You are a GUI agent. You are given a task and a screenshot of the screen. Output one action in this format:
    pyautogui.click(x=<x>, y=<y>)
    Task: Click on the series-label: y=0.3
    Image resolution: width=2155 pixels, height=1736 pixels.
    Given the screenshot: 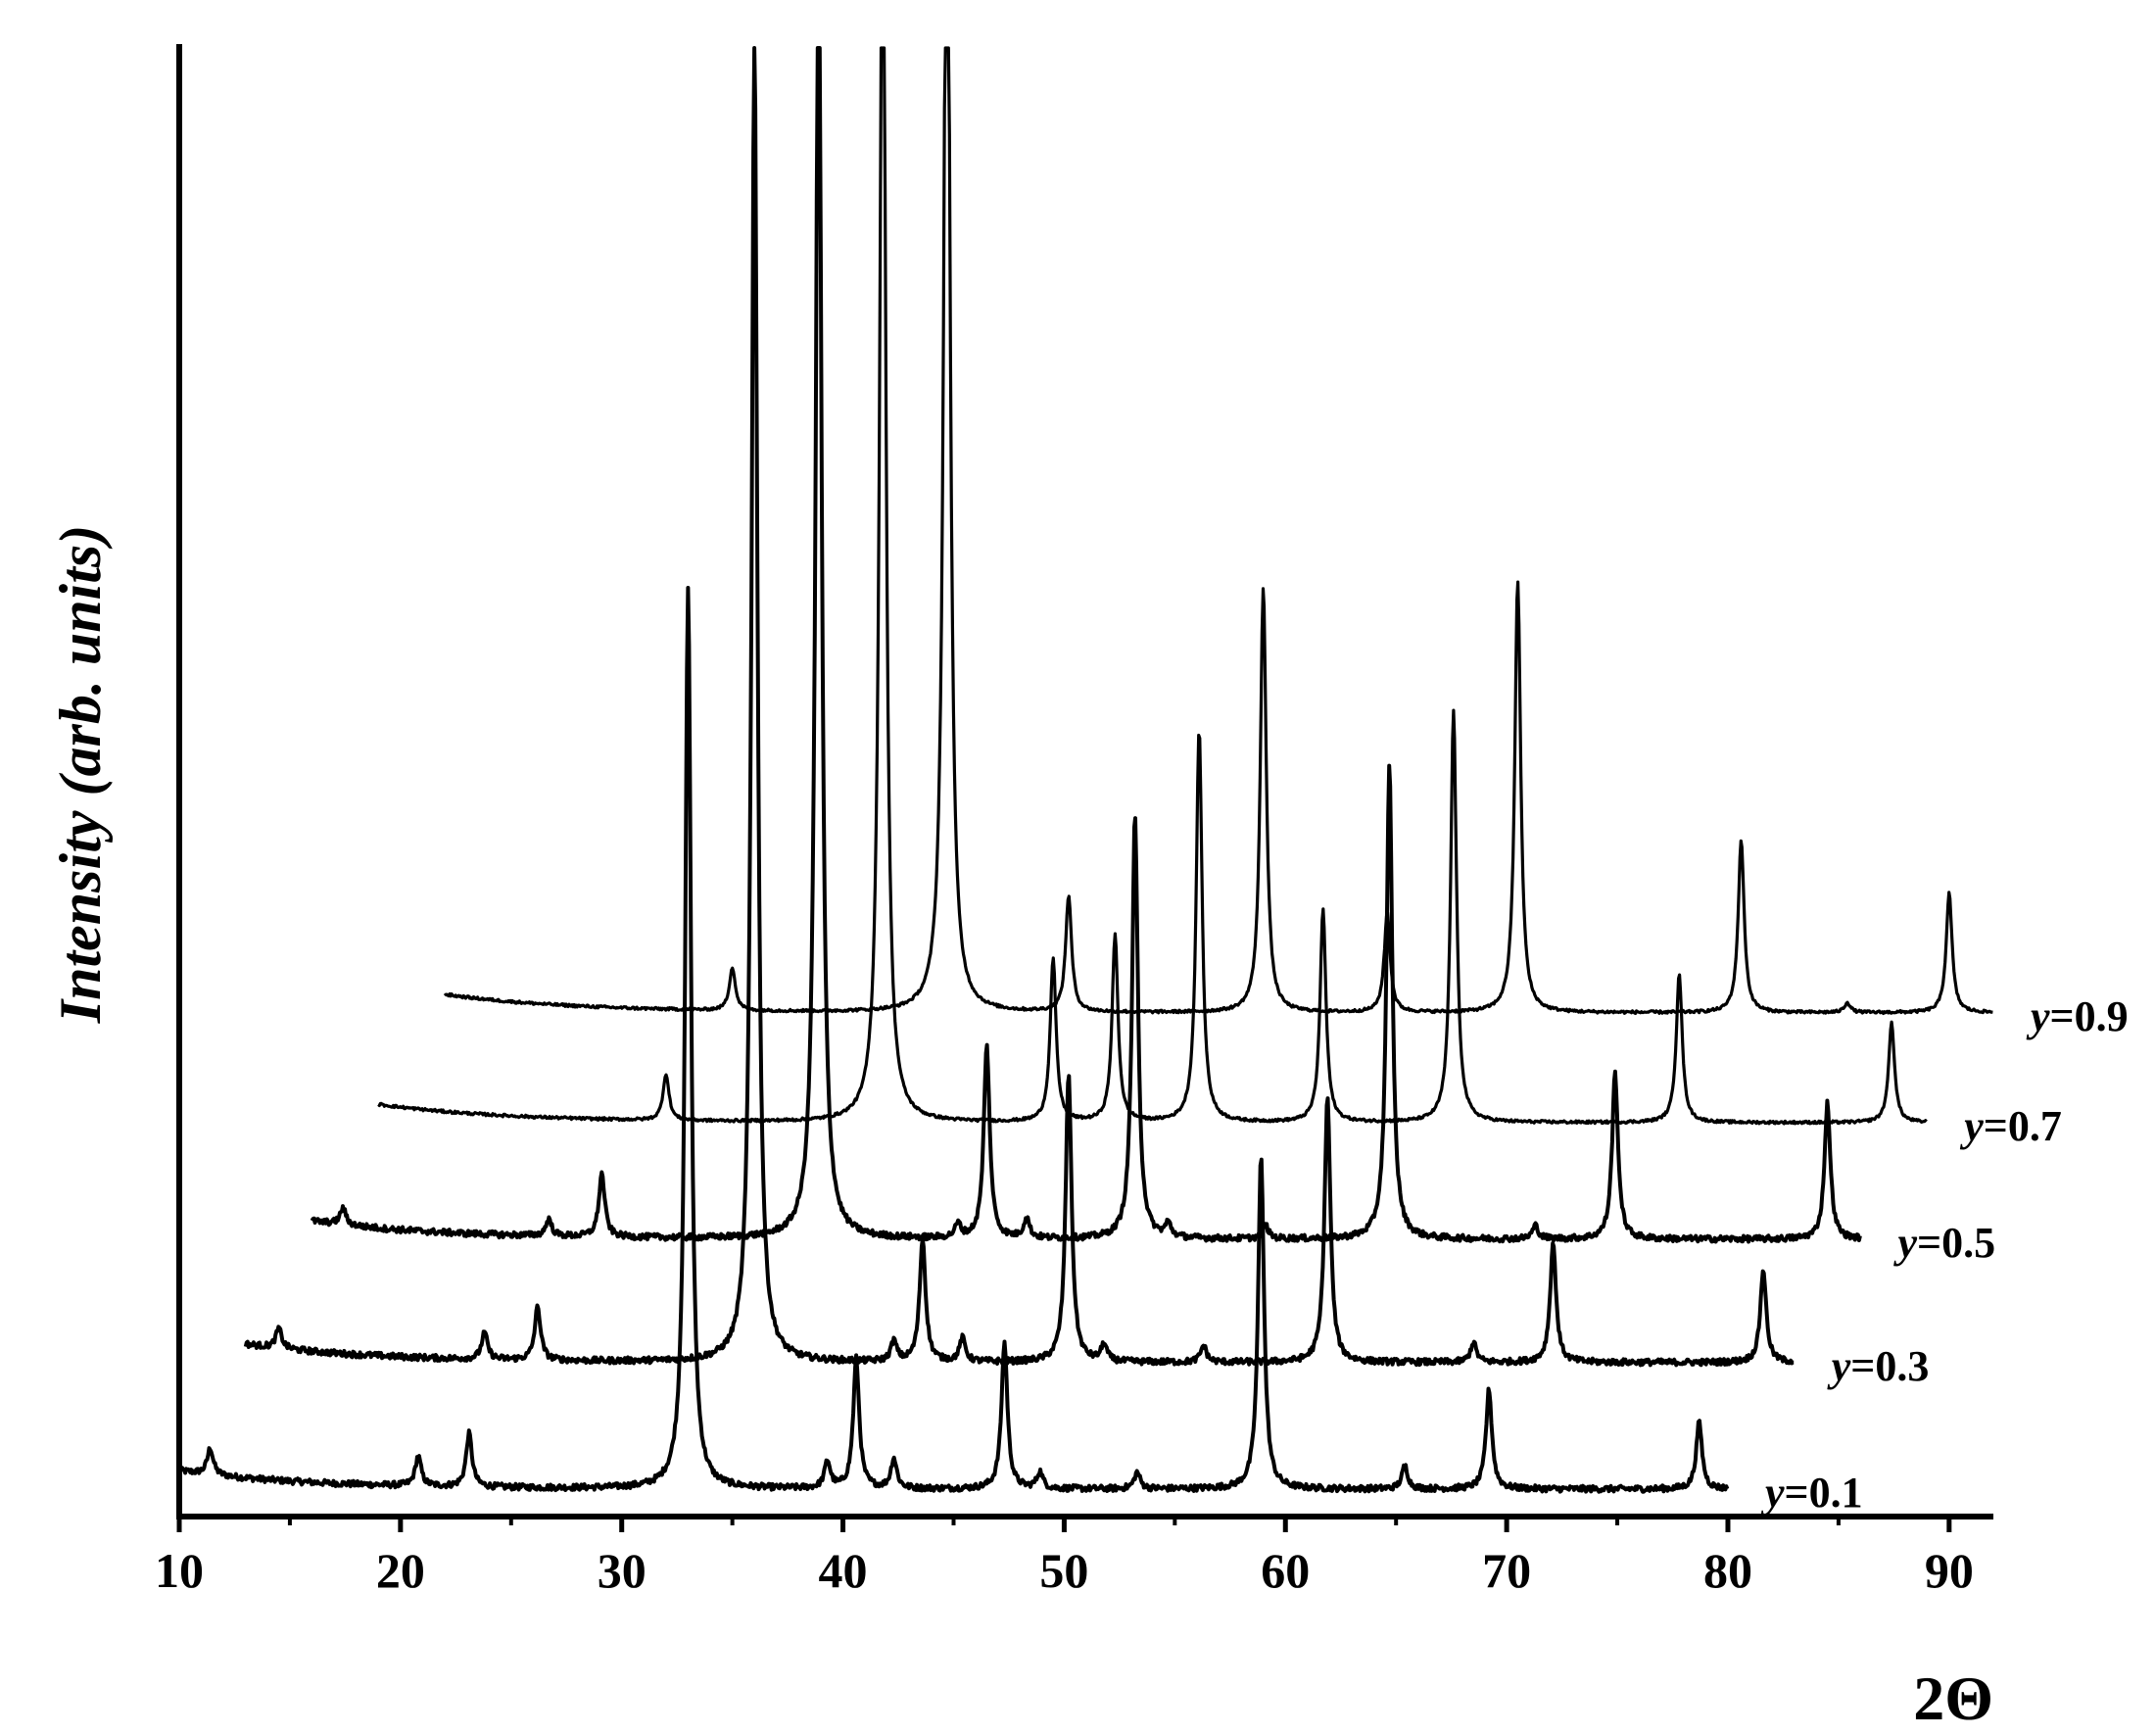 What is the action you would take?
    pyautogui.click(x=1878, y=1366)
    